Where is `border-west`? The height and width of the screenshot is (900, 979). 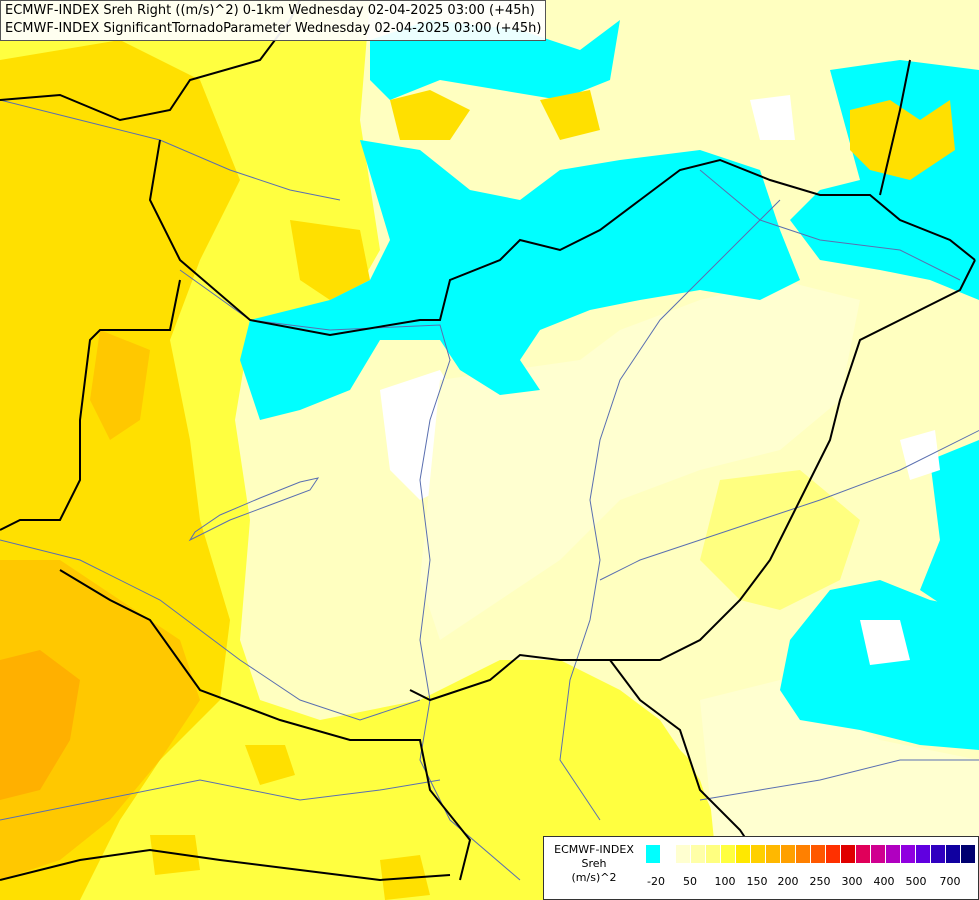 border-west is located at coordinates (90, 405).